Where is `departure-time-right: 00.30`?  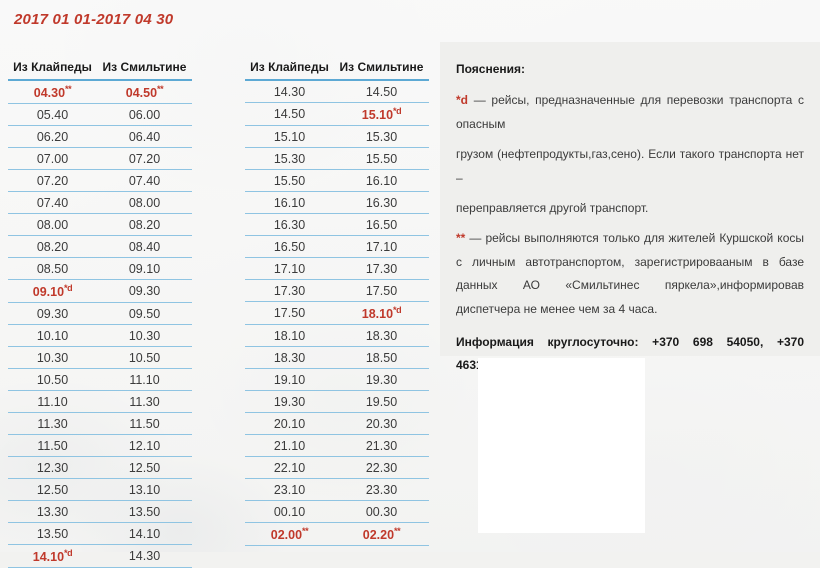 departure-time-right: 00.30 is located at coordinates (381, 512).